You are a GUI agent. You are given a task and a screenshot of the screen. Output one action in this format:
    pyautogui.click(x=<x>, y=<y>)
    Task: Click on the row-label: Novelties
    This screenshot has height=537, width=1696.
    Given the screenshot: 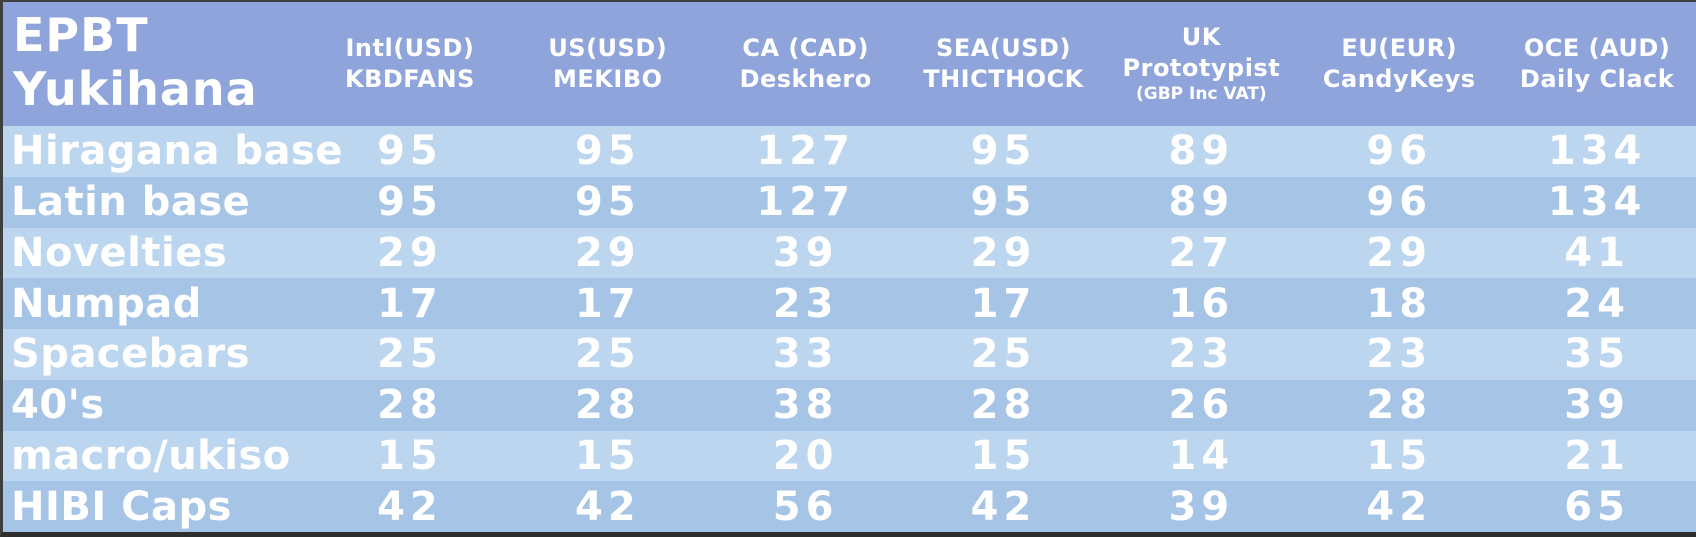 What is the action you would take?
    pyautogui.click(x=119, y=252)
    